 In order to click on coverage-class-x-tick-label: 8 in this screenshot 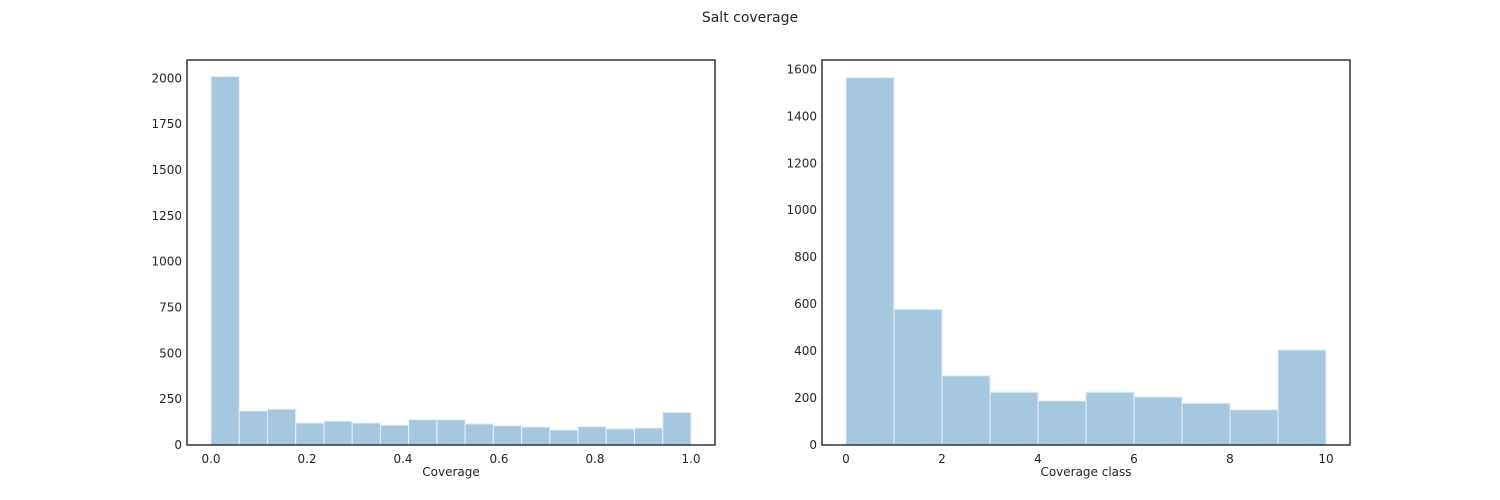, I will do `click(1230, 459)`.